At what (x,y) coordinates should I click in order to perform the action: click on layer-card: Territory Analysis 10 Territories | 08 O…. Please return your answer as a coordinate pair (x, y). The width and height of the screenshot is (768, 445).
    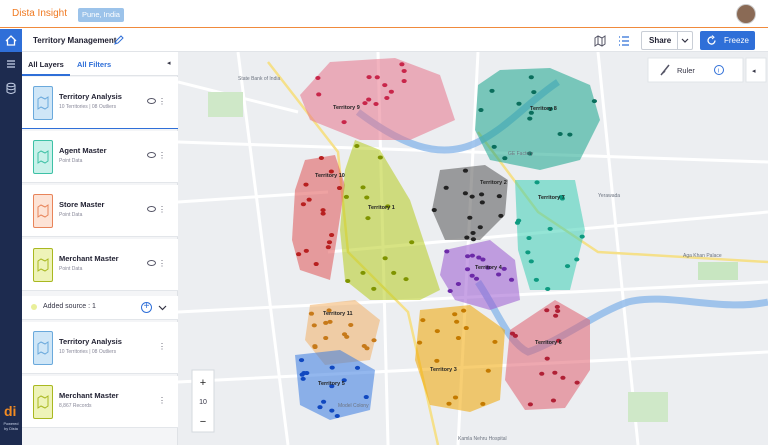
    Looking at the image, I should click on (100, 103).